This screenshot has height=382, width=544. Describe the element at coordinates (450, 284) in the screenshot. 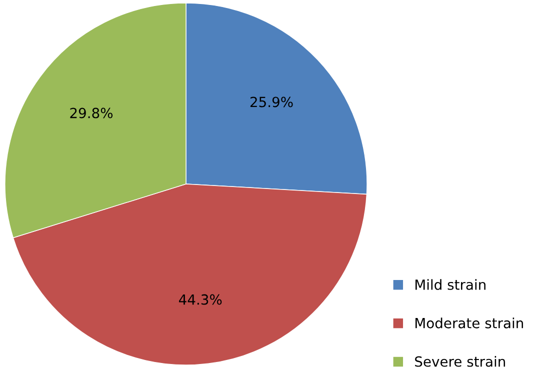

I see `legend-label: Mild strain` at that location.